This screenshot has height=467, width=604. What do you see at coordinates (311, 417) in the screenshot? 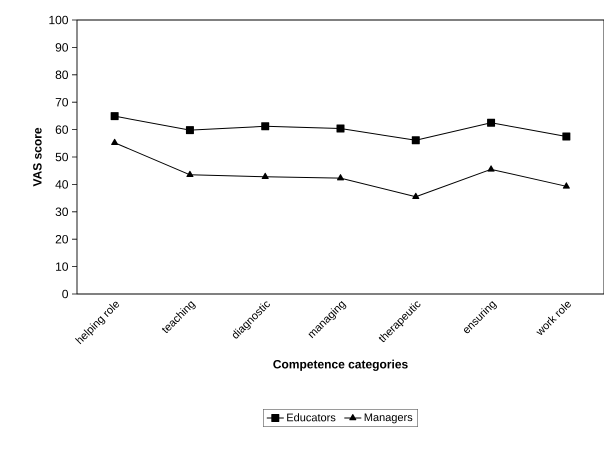
I see `legend-label: Educators` at bounding box center [311, 417].